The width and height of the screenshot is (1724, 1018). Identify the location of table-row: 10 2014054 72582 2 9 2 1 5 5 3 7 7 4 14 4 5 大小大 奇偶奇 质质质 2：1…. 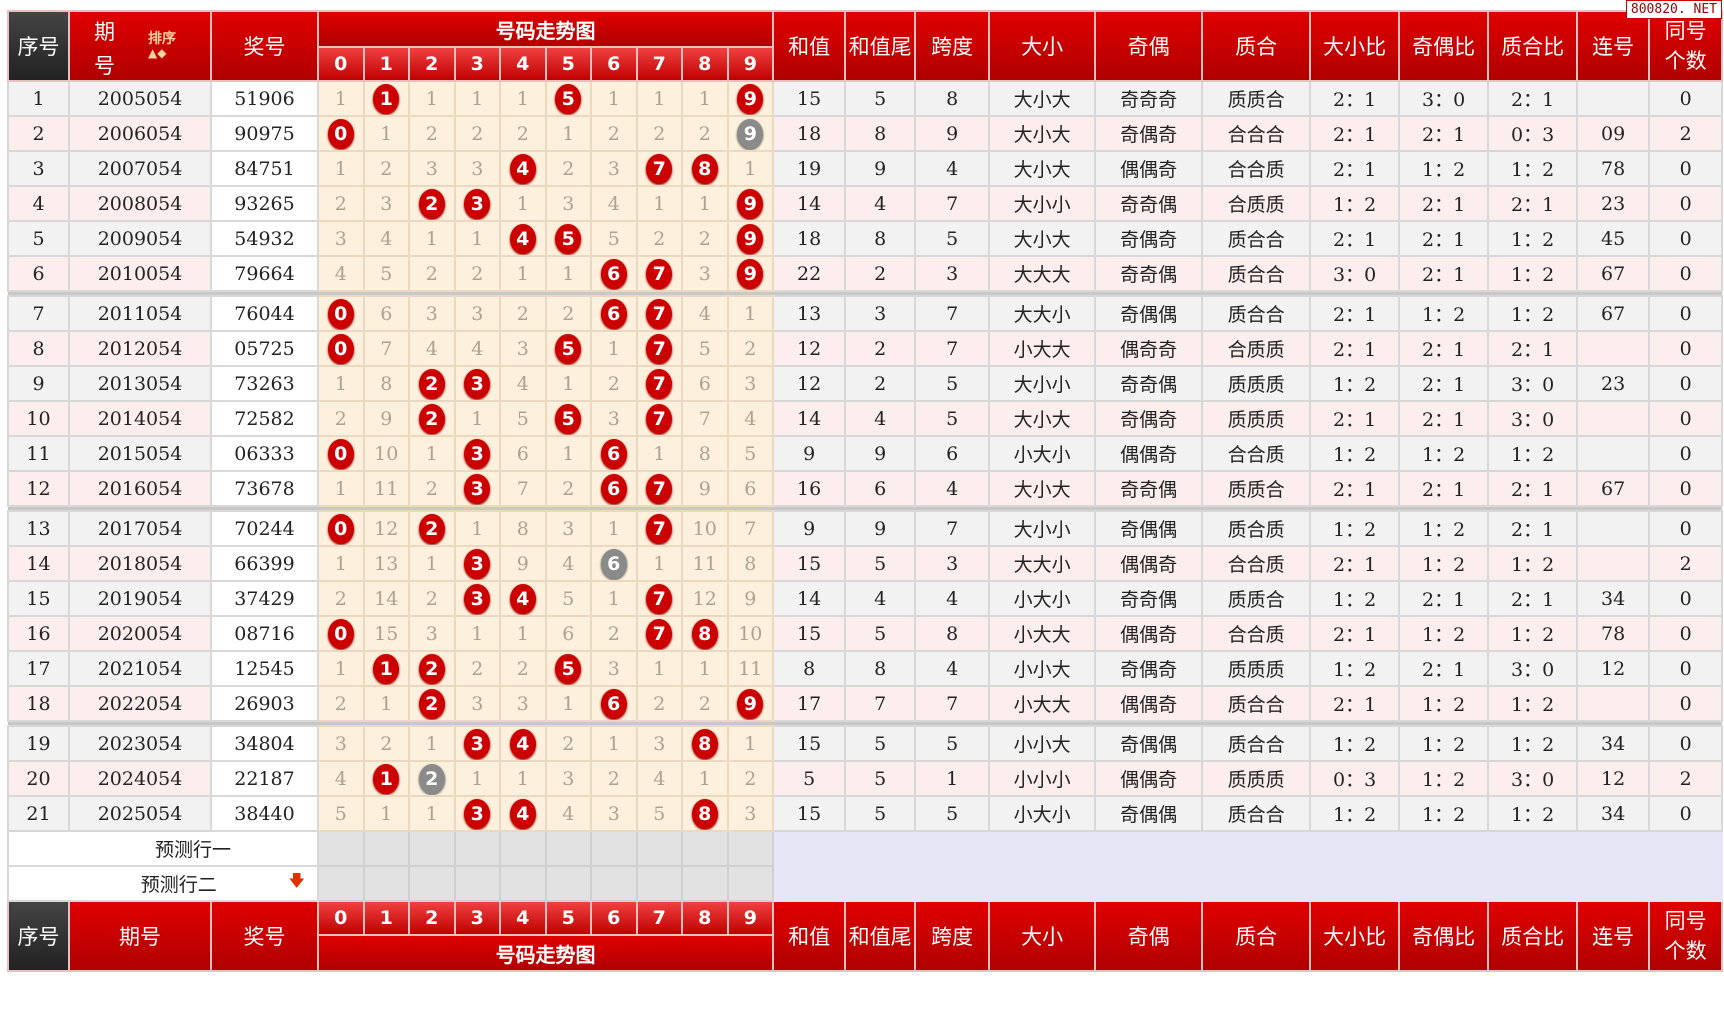
(865, 418).